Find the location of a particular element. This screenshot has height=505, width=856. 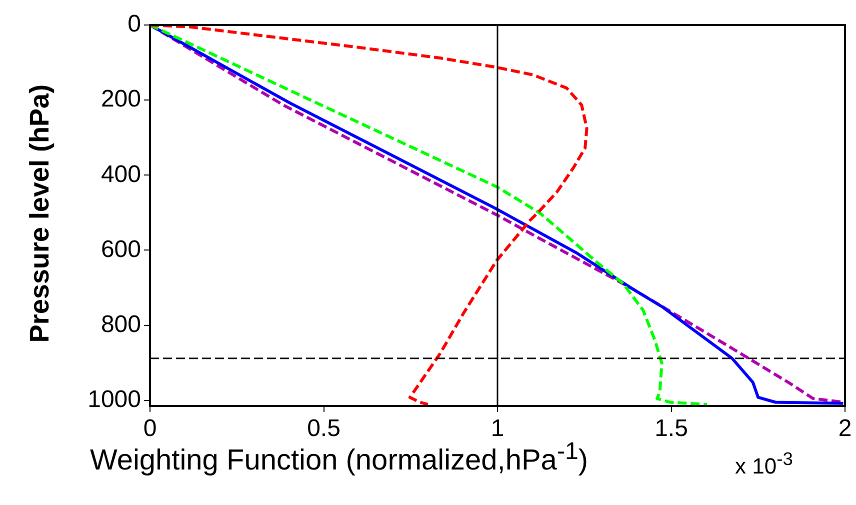

y-axis-title: Pressure level (hPa) is located at coordinates (40, 214).